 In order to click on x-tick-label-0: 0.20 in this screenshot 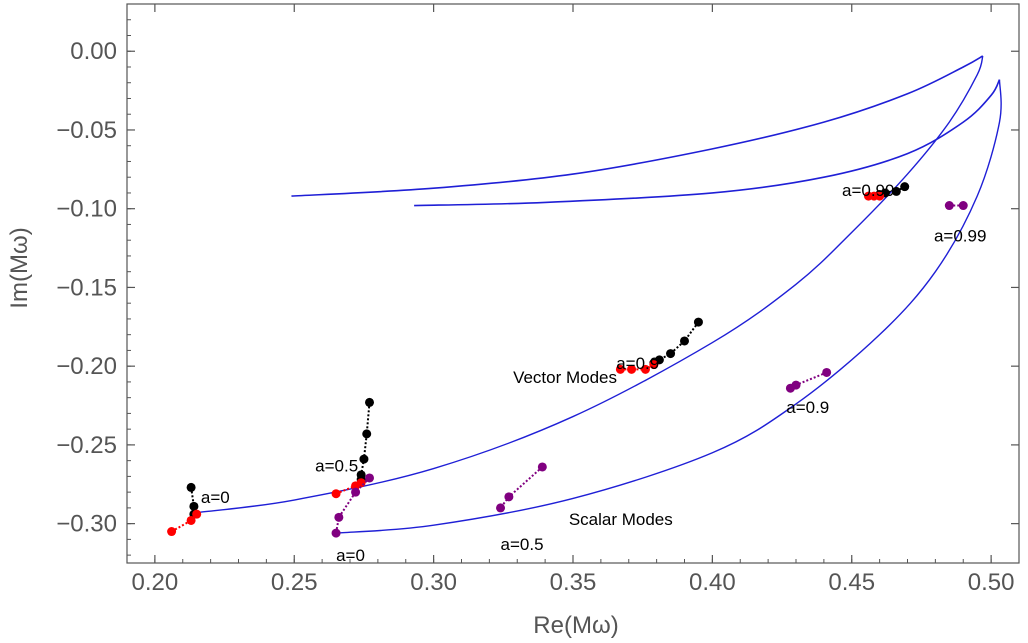, I will do `click(155, 582)`.